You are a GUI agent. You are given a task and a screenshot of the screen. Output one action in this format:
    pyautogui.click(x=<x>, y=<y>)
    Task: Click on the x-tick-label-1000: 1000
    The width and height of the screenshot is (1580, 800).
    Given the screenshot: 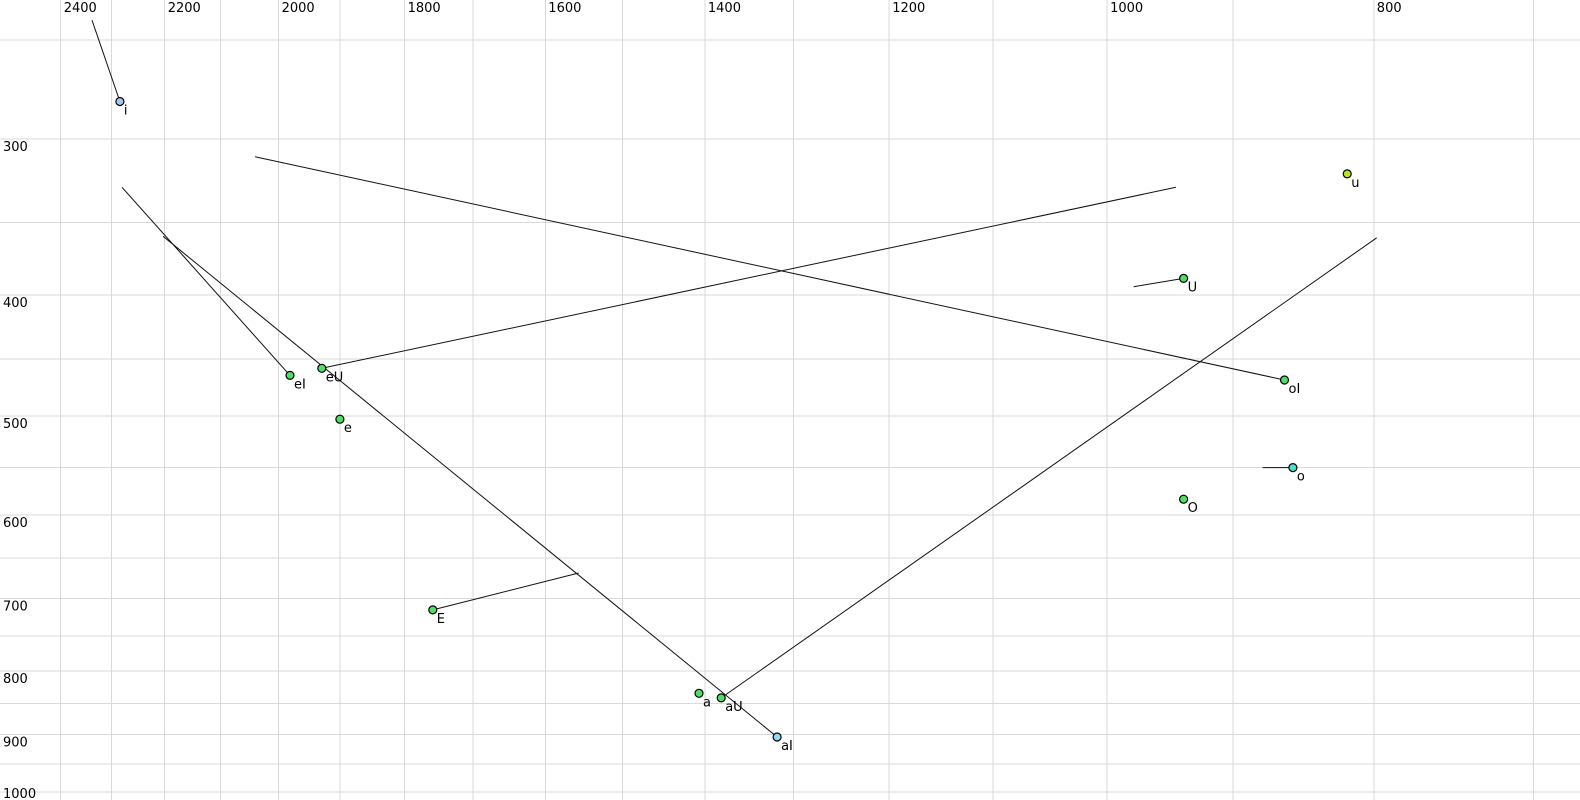 What is the action you would take?
    pyautogui.click(x=1126, y=8)
    